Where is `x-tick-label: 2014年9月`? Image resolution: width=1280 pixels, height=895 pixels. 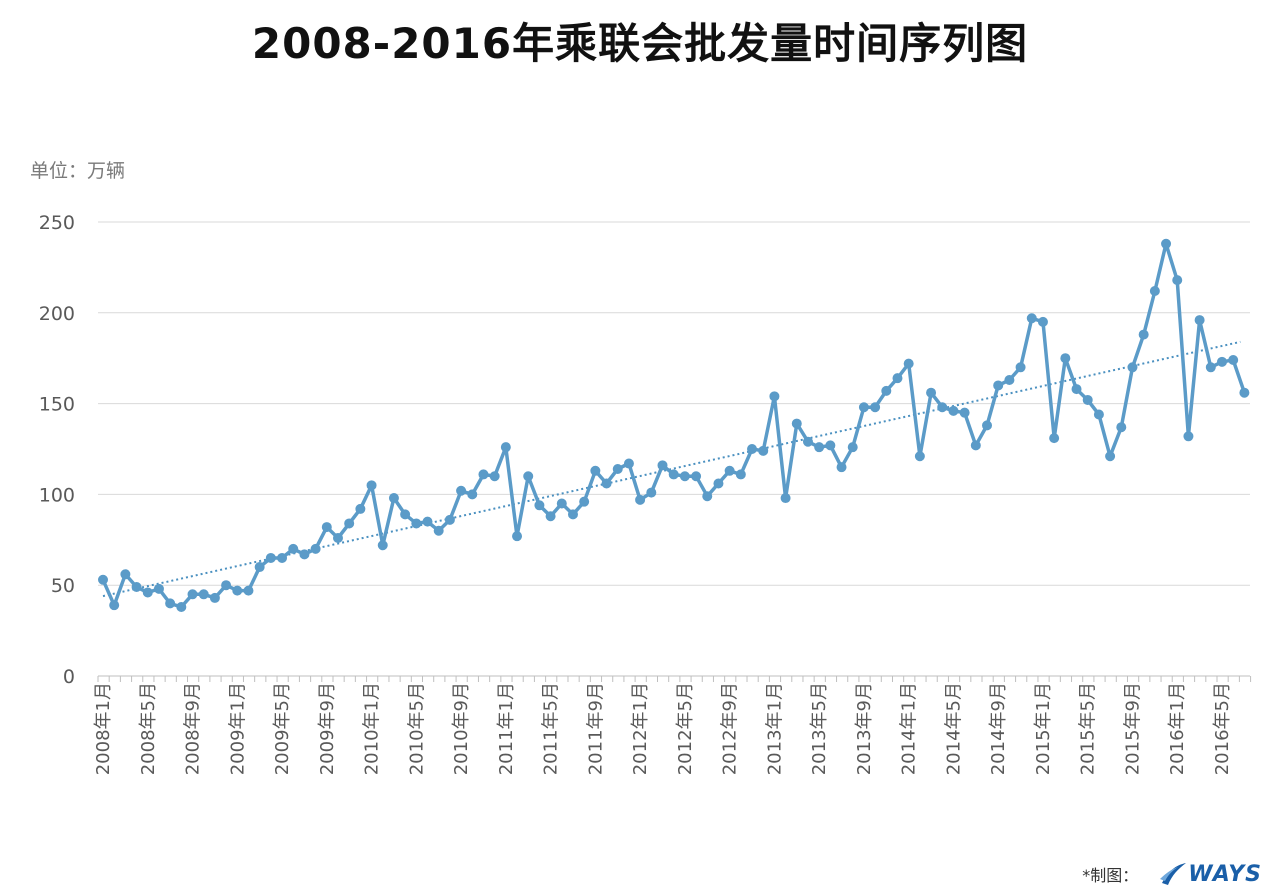 x-tick-label: 2014年9月 is located at coordinates (998, 728).